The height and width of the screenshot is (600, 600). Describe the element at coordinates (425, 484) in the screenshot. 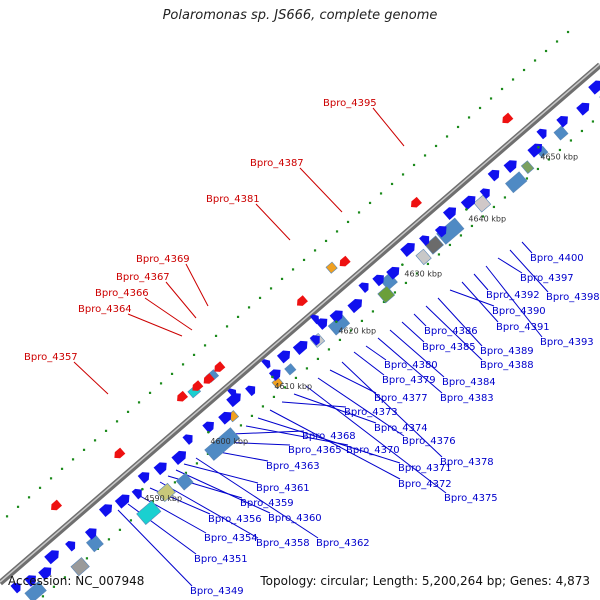

I see `gene-label: Bpro_4372` at that location.